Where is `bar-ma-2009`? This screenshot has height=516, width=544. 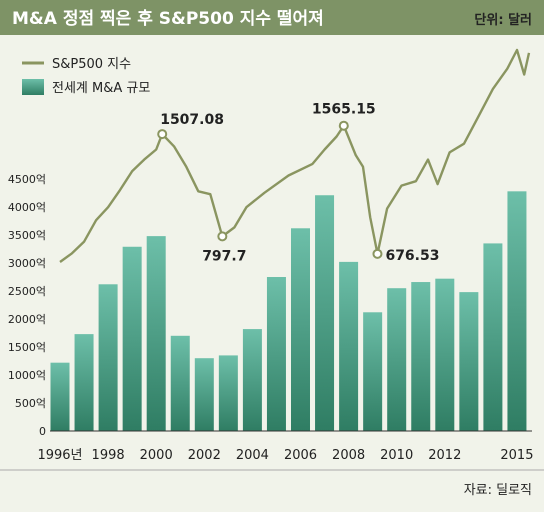
bar-ma-2009 is located at coordinates (373, 371).